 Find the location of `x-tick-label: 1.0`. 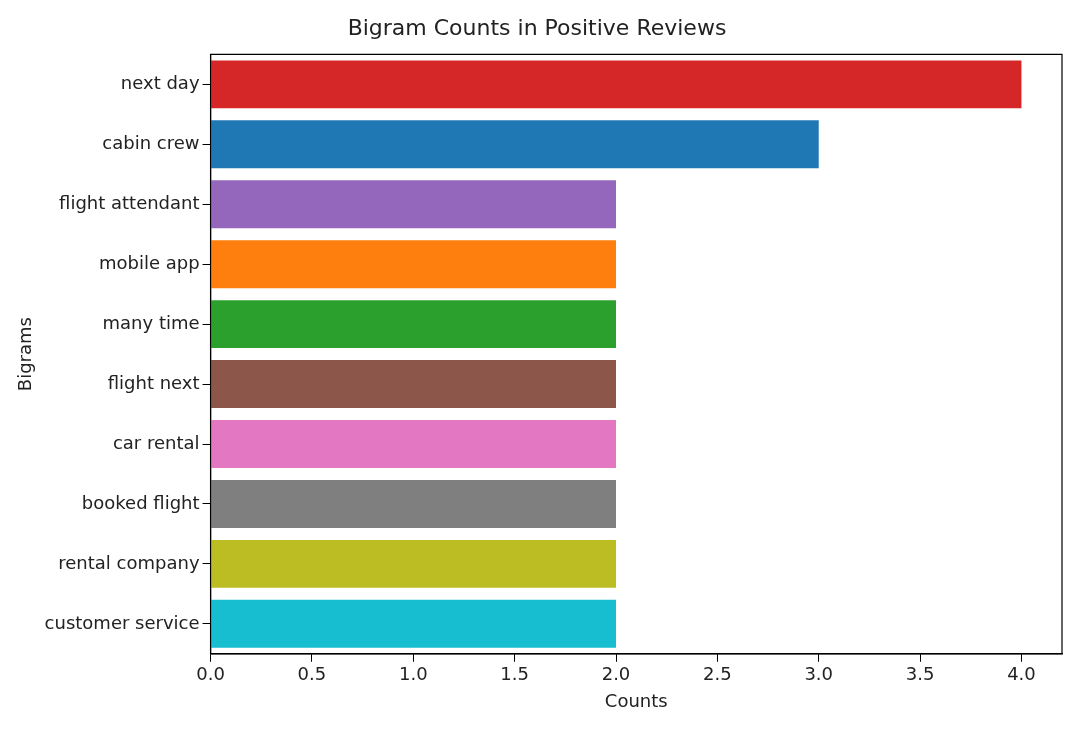

x-tick-label: 1.0 is located at coordinates (413, 674).